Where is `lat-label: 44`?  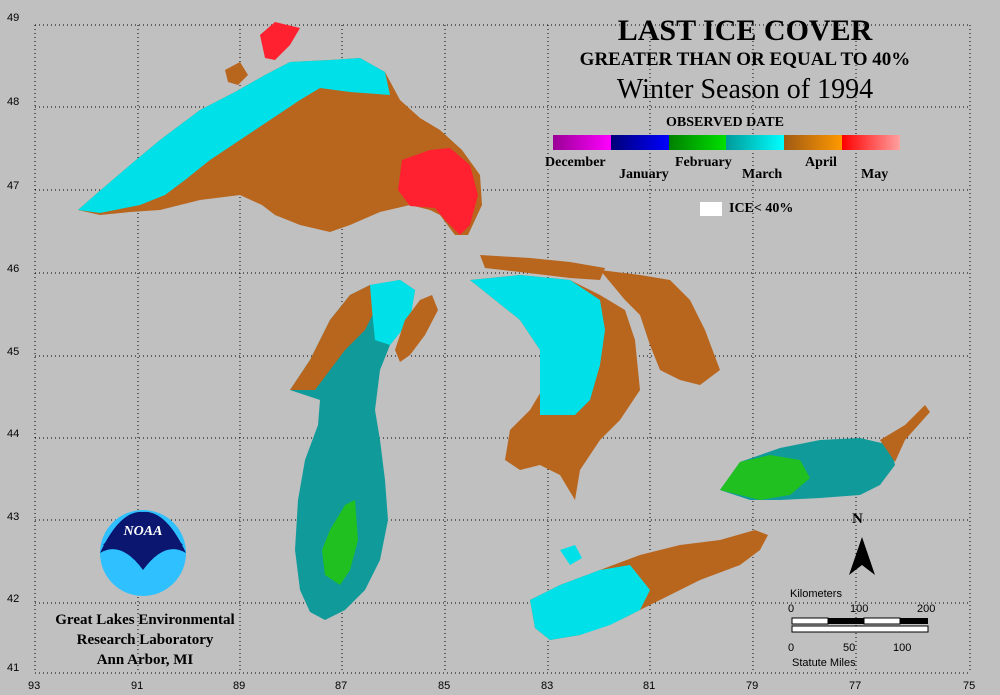
lat-label: 44 is located at coordinates (13, 434).